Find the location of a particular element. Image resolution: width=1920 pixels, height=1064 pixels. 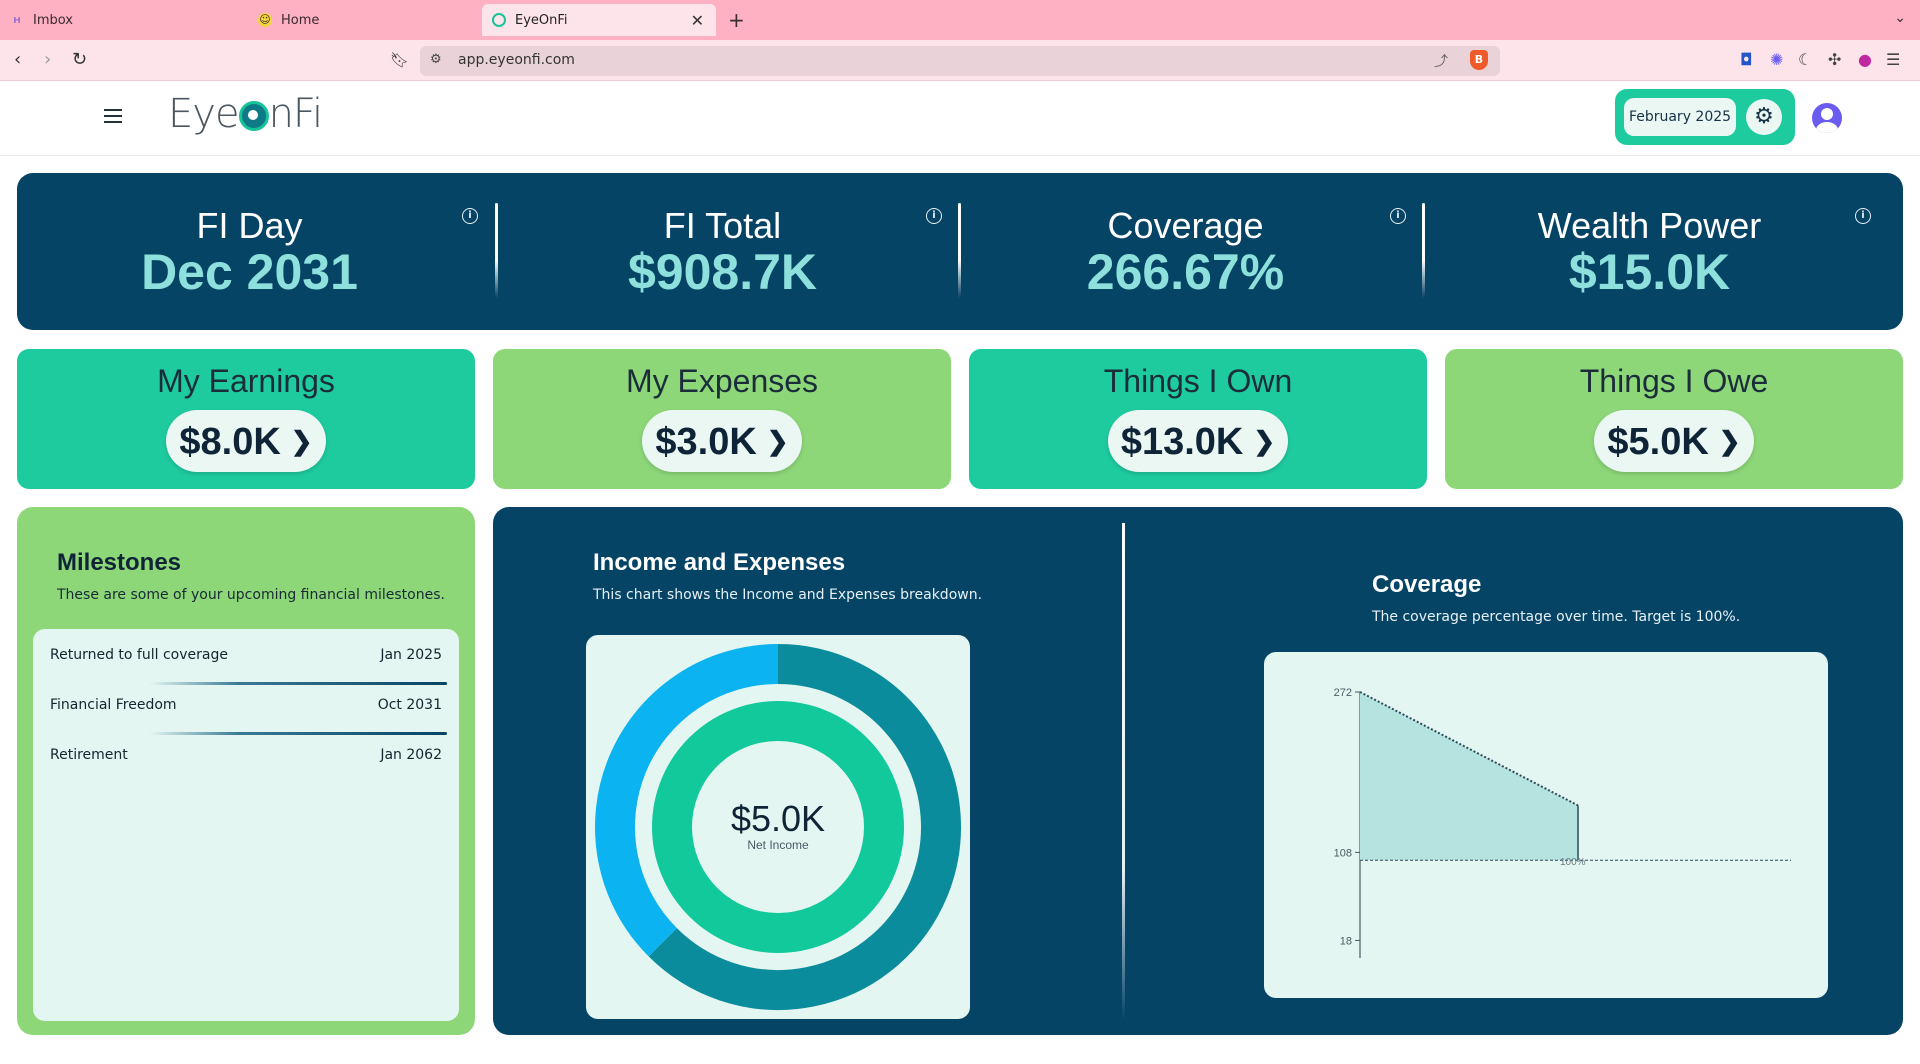

card-things-i-owe: Things I Owe $5.0K ❯ is located at coordinates (1674, 419).